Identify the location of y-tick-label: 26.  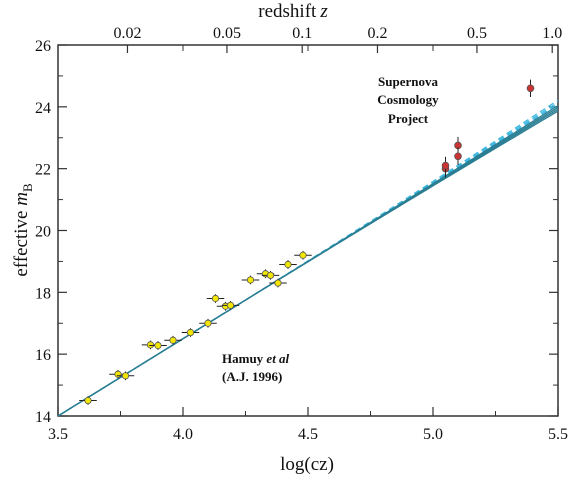
(43, 46).